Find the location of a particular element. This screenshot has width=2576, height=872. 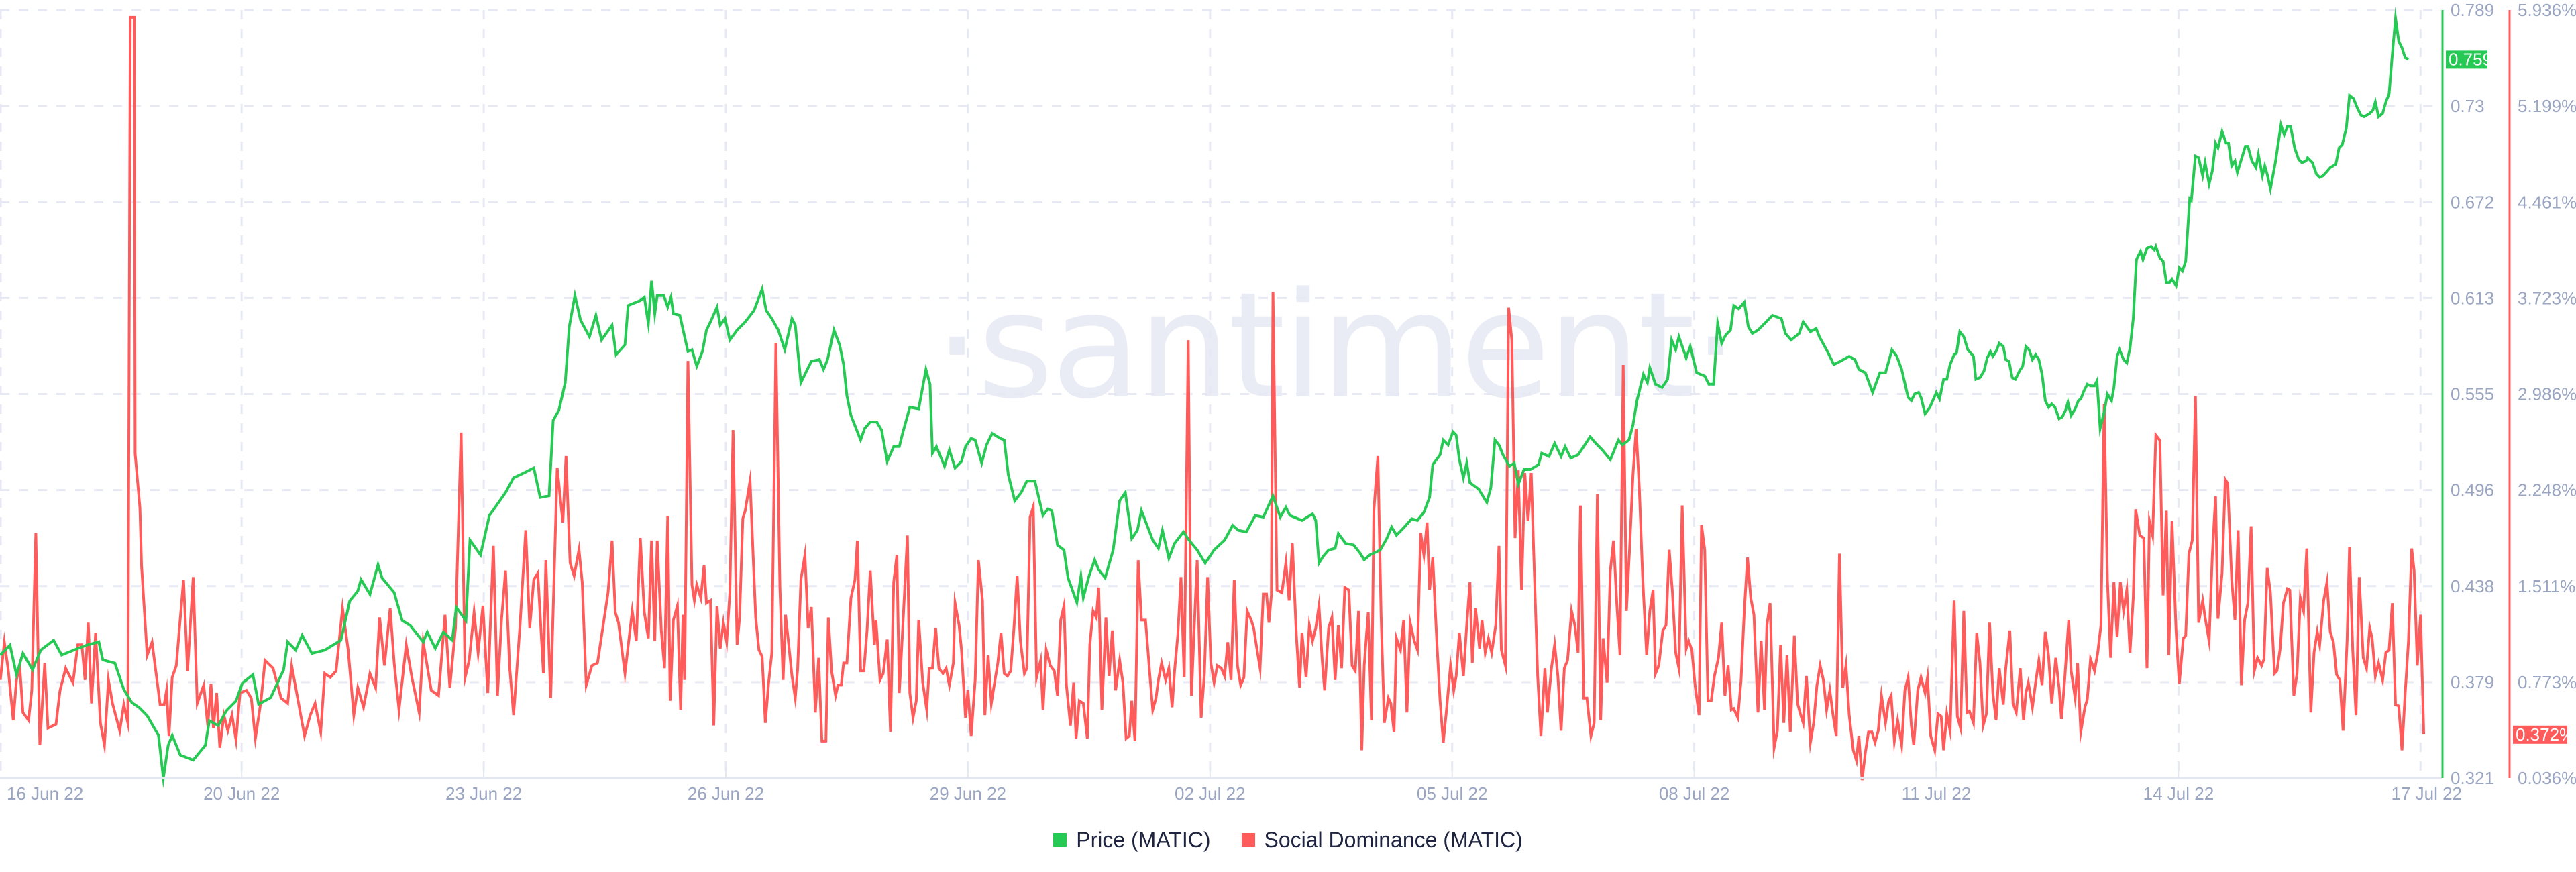

x-tick-label: 29 Jun 22 is located at coordinates (968, 793).